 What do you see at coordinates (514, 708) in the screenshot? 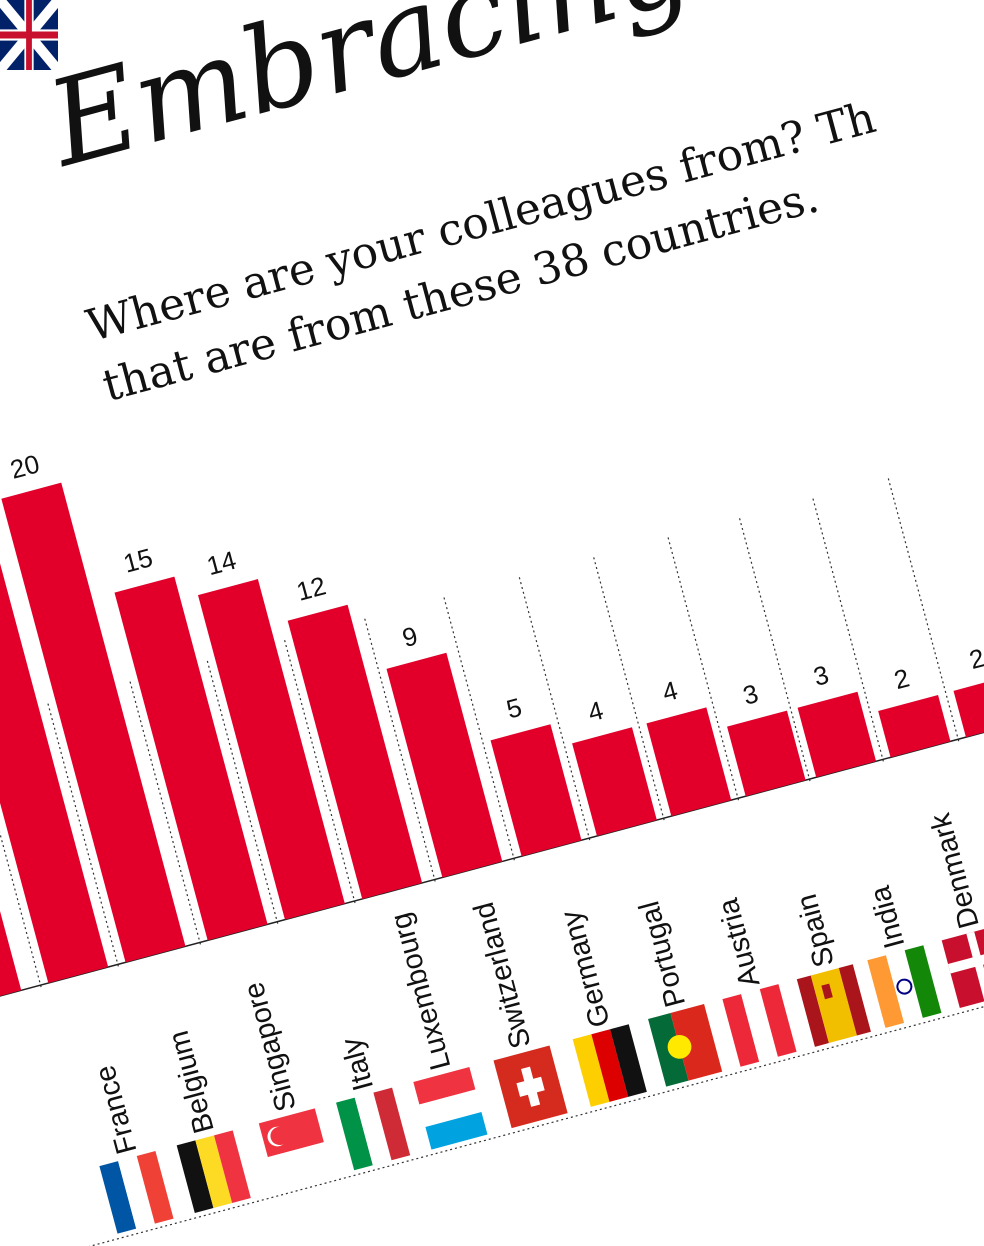
I see `value-label: 5` at bounding box center [514, 708].